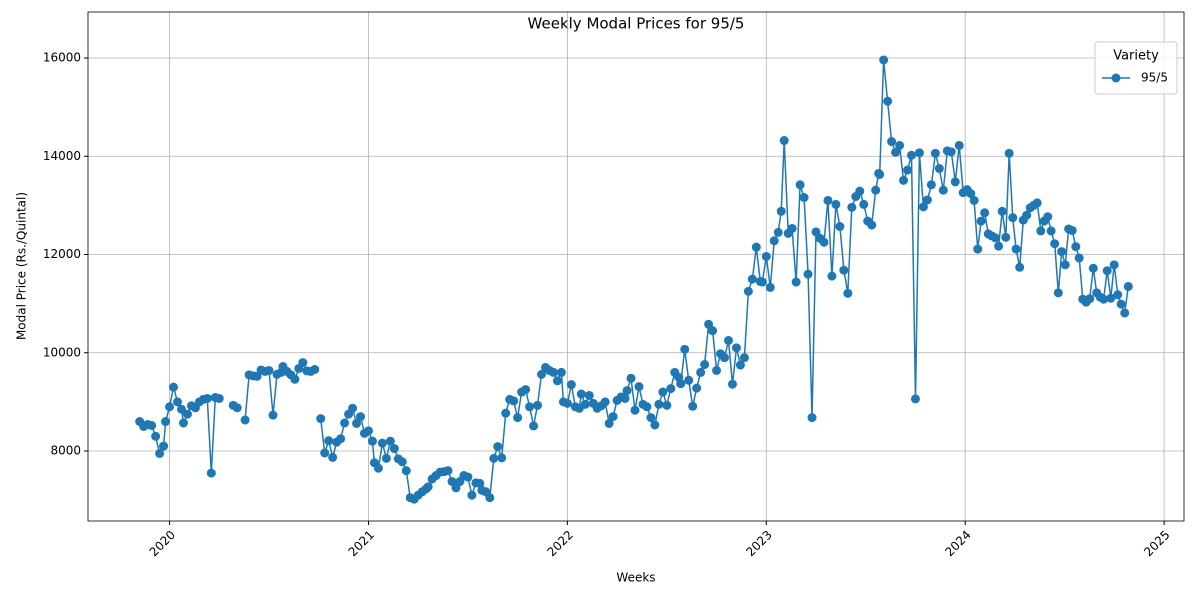 Image resolution: width=1200 pixels, height=600 pixels. I want to click on x-axis-label: Weeks, so click(635, 578).